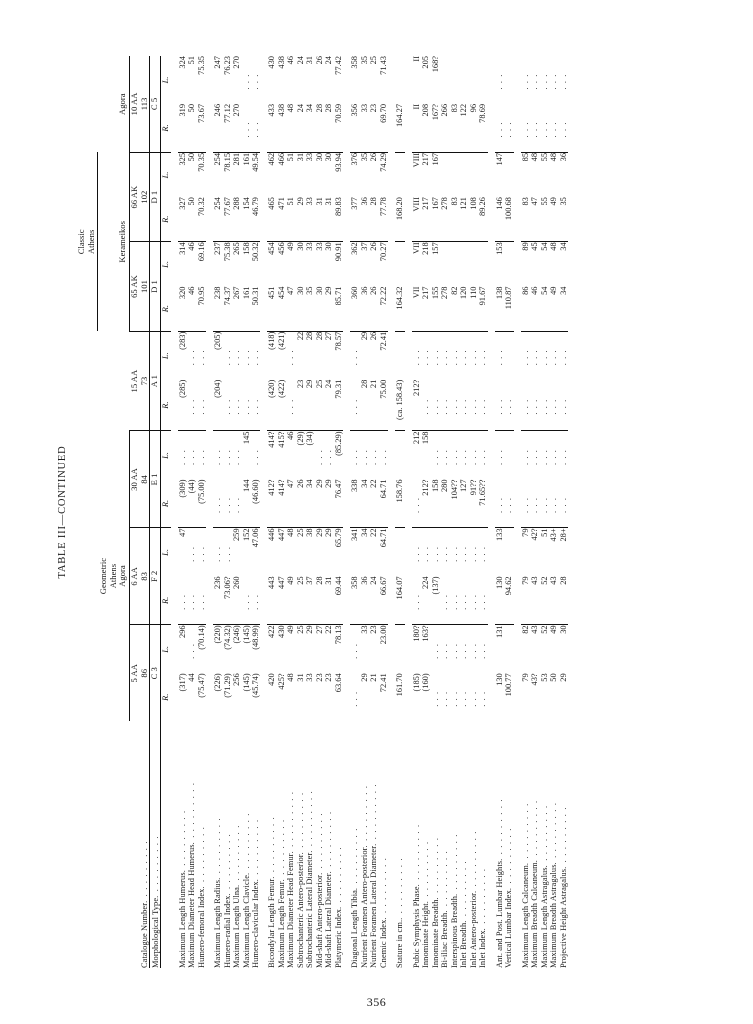 This screenshot has width=753, height=1024. I want to click on cell-2-7-4: 76.47, so click(338, 503).